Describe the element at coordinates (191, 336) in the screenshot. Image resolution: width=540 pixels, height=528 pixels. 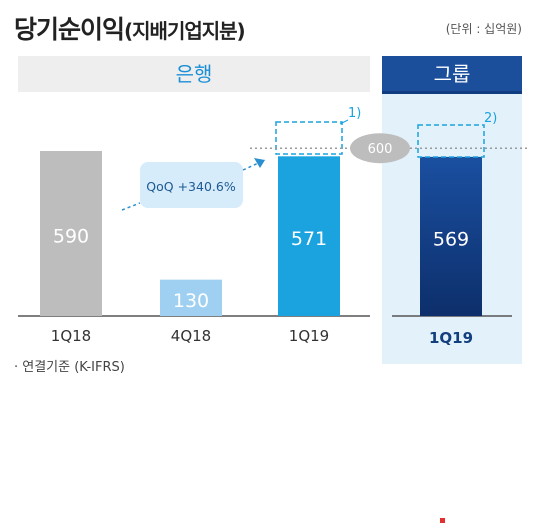
I see `x-tick-4q18: 4Q18` at that location.